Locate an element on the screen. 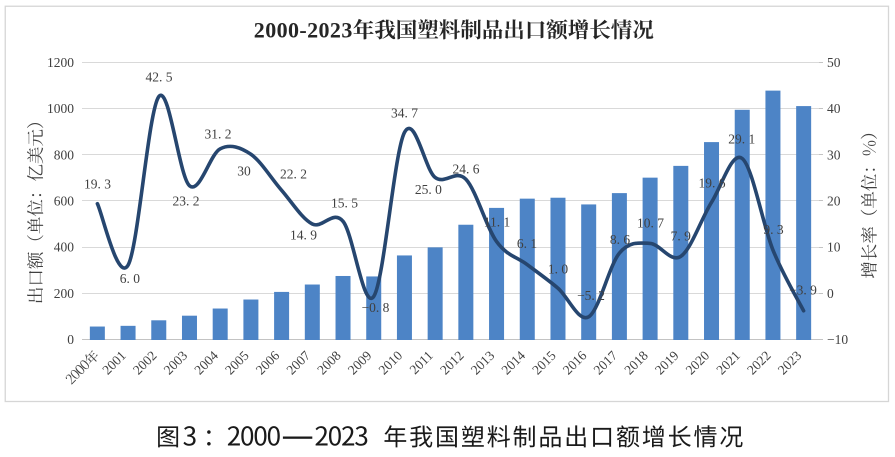  svg-text: 15. 5 is located at coordinates (344, 202).